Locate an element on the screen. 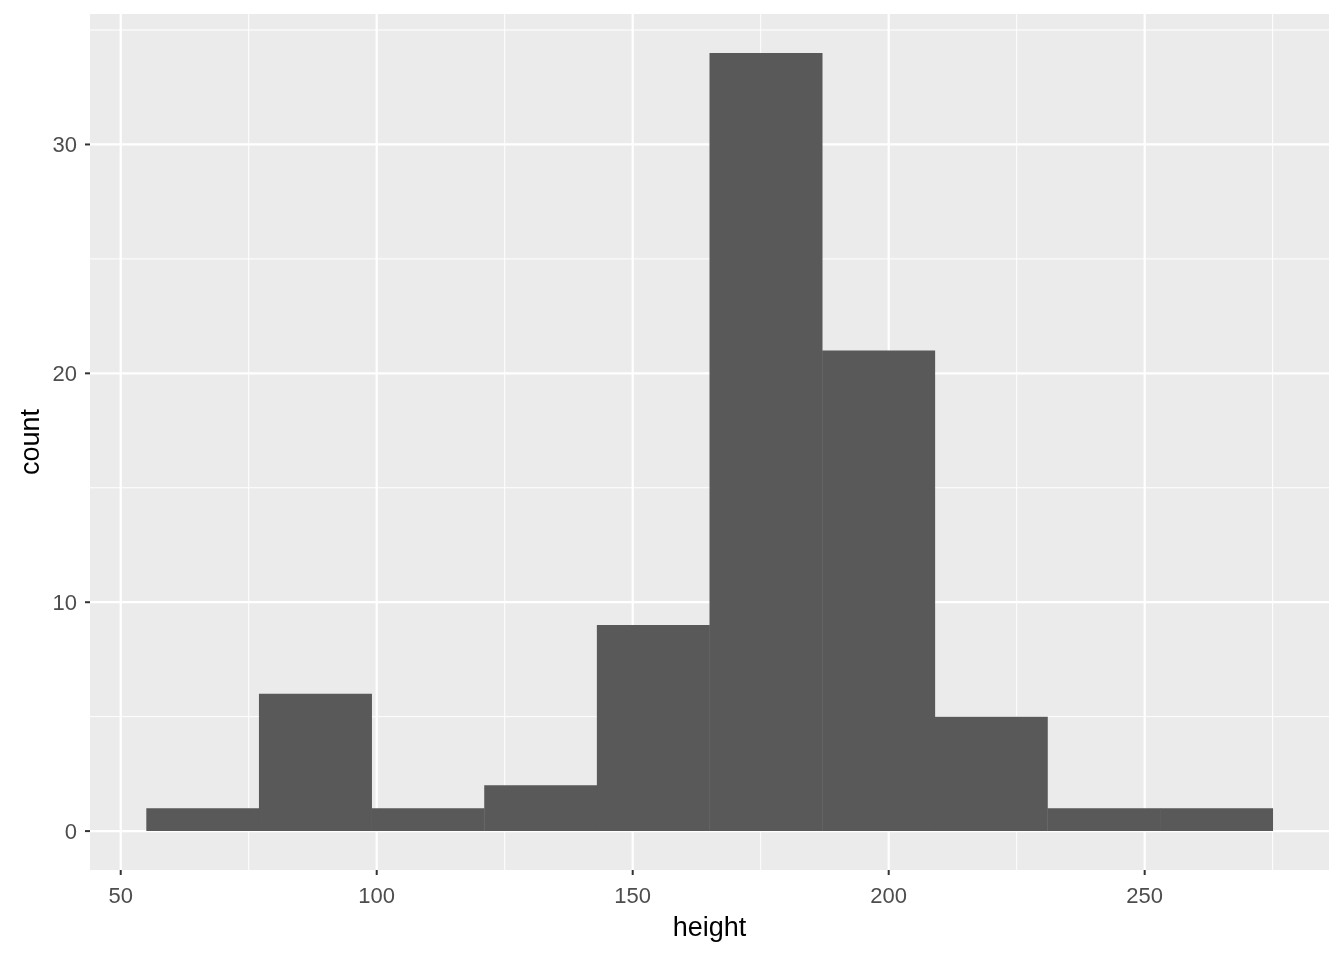  y-axis-title: count is located at coordinates (30, 442).